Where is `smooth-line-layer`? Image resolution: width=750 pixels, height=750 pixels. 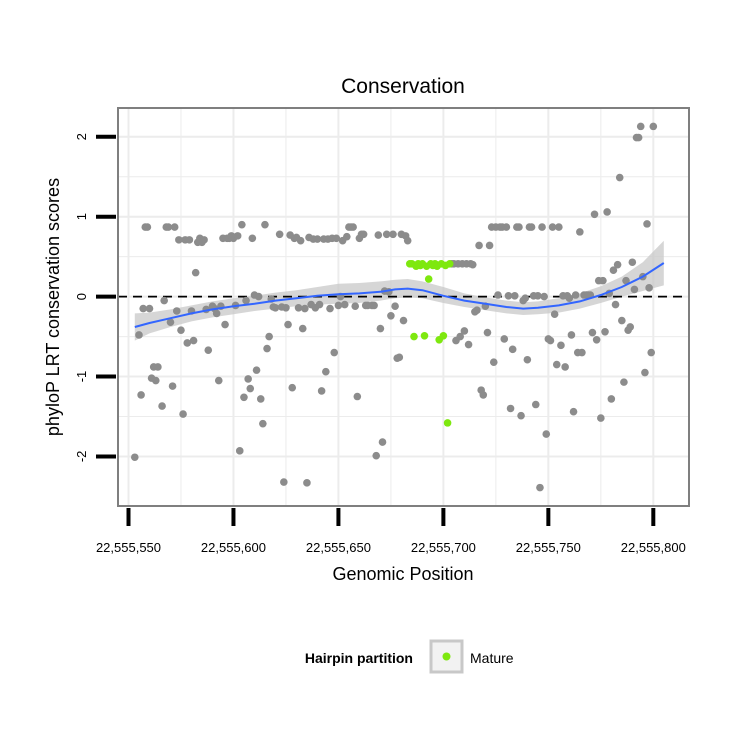
smooth-line-layer is located at coordinates (399, 295).